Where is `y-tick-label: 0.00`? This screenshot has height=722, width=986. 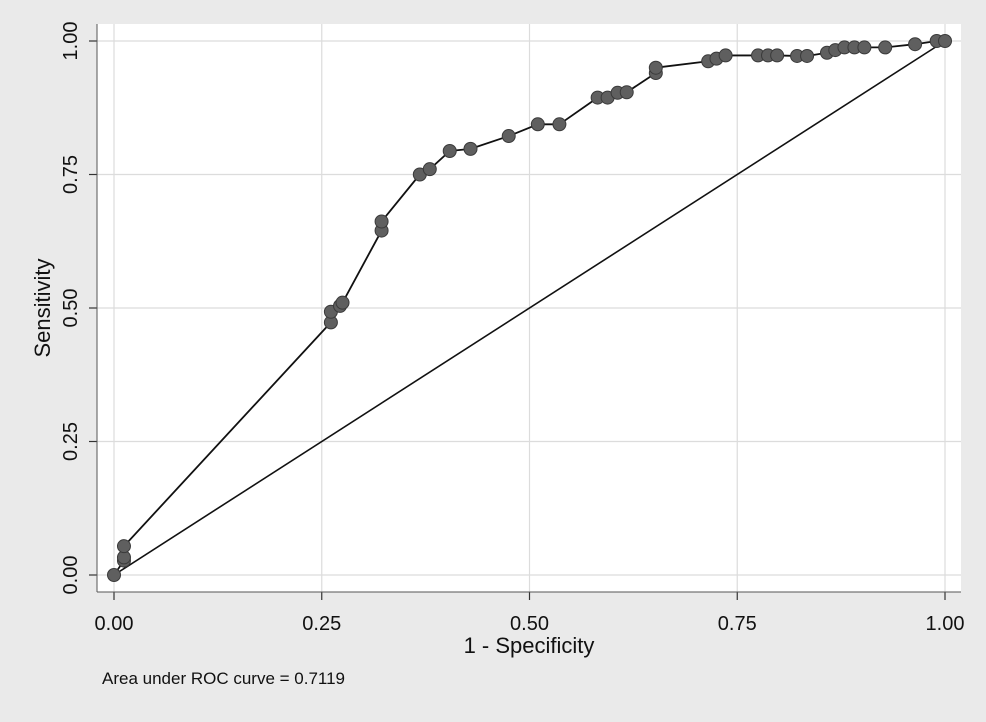 y-tick-label: 0.00 is located at coordinates (71, 575).